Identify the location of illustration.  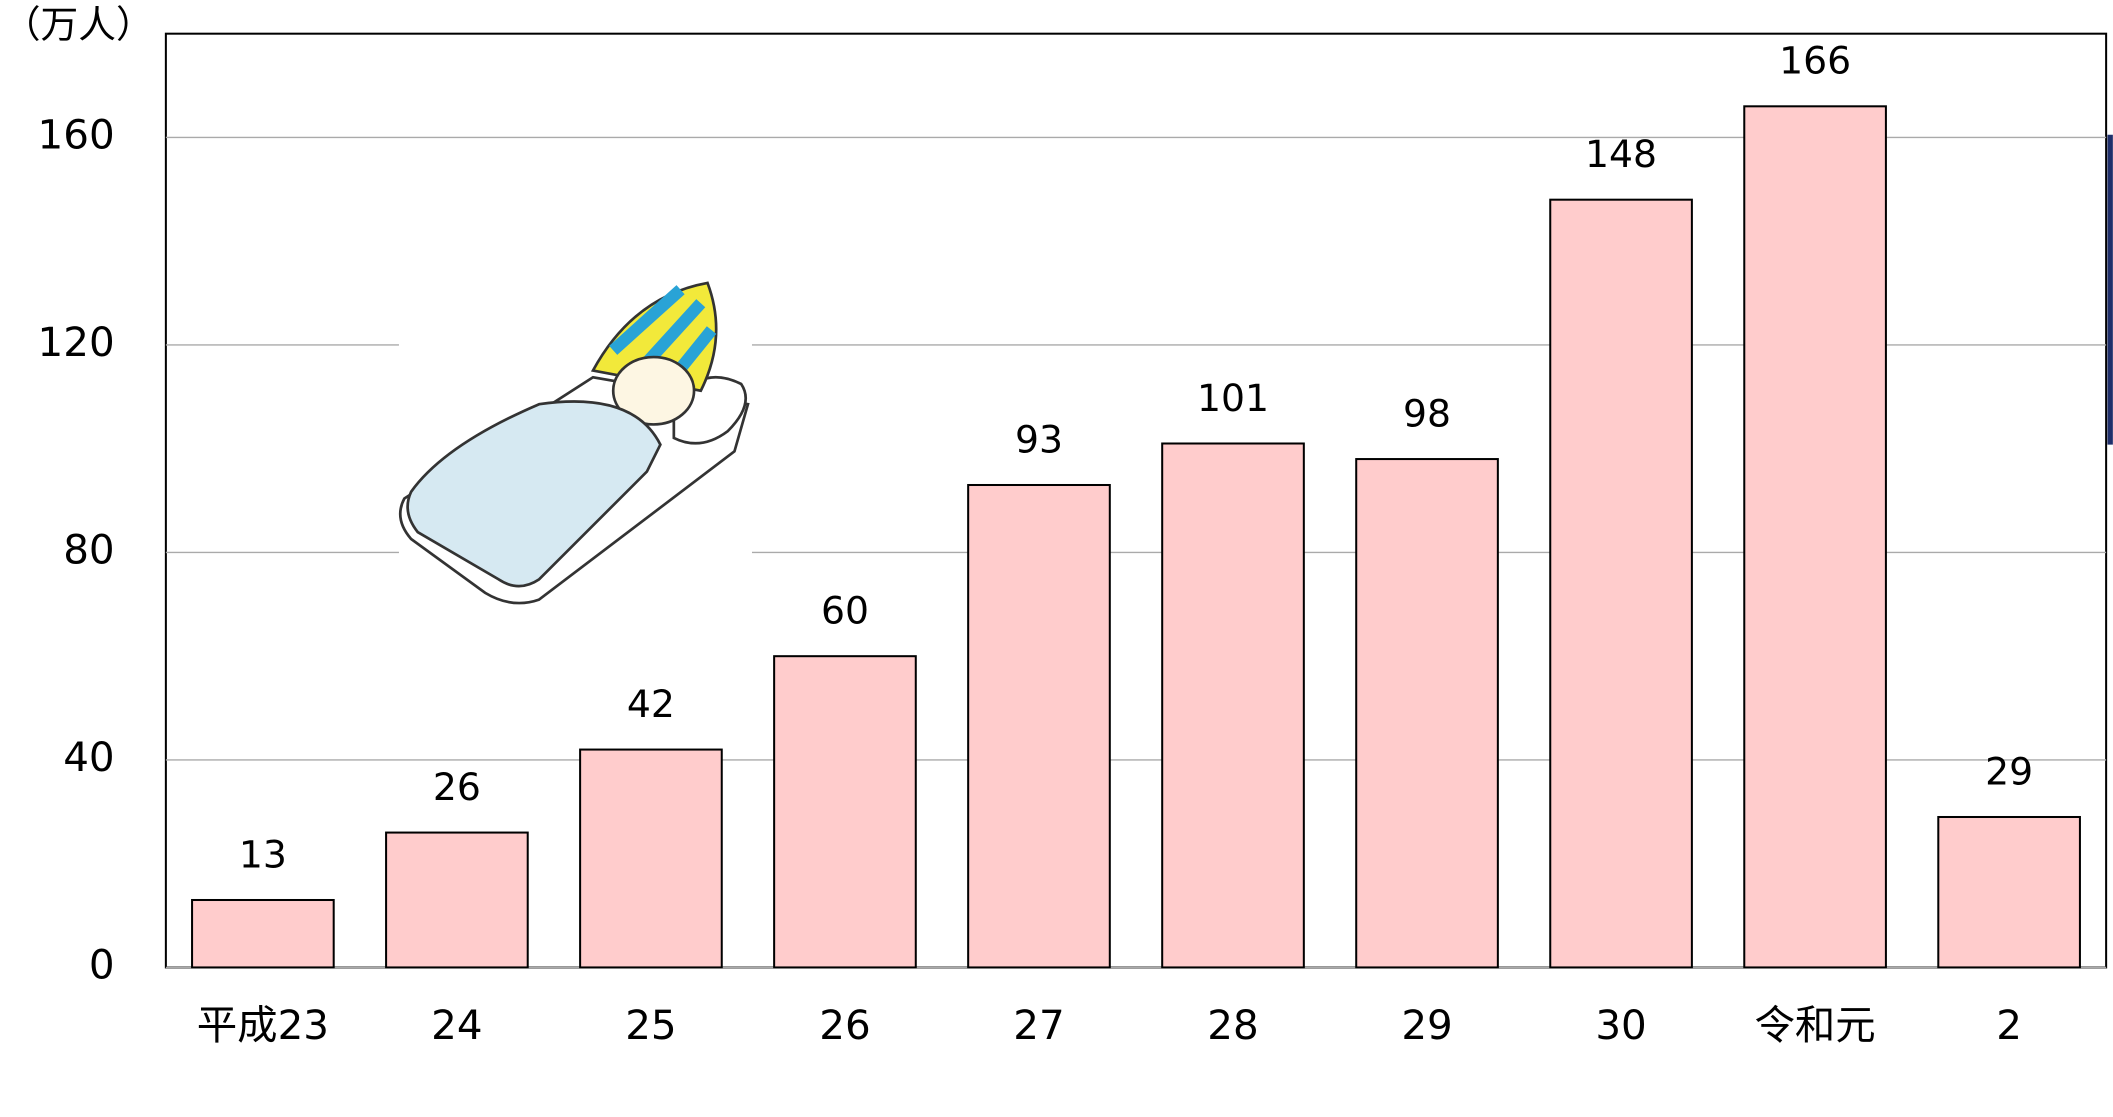
(575, 444).